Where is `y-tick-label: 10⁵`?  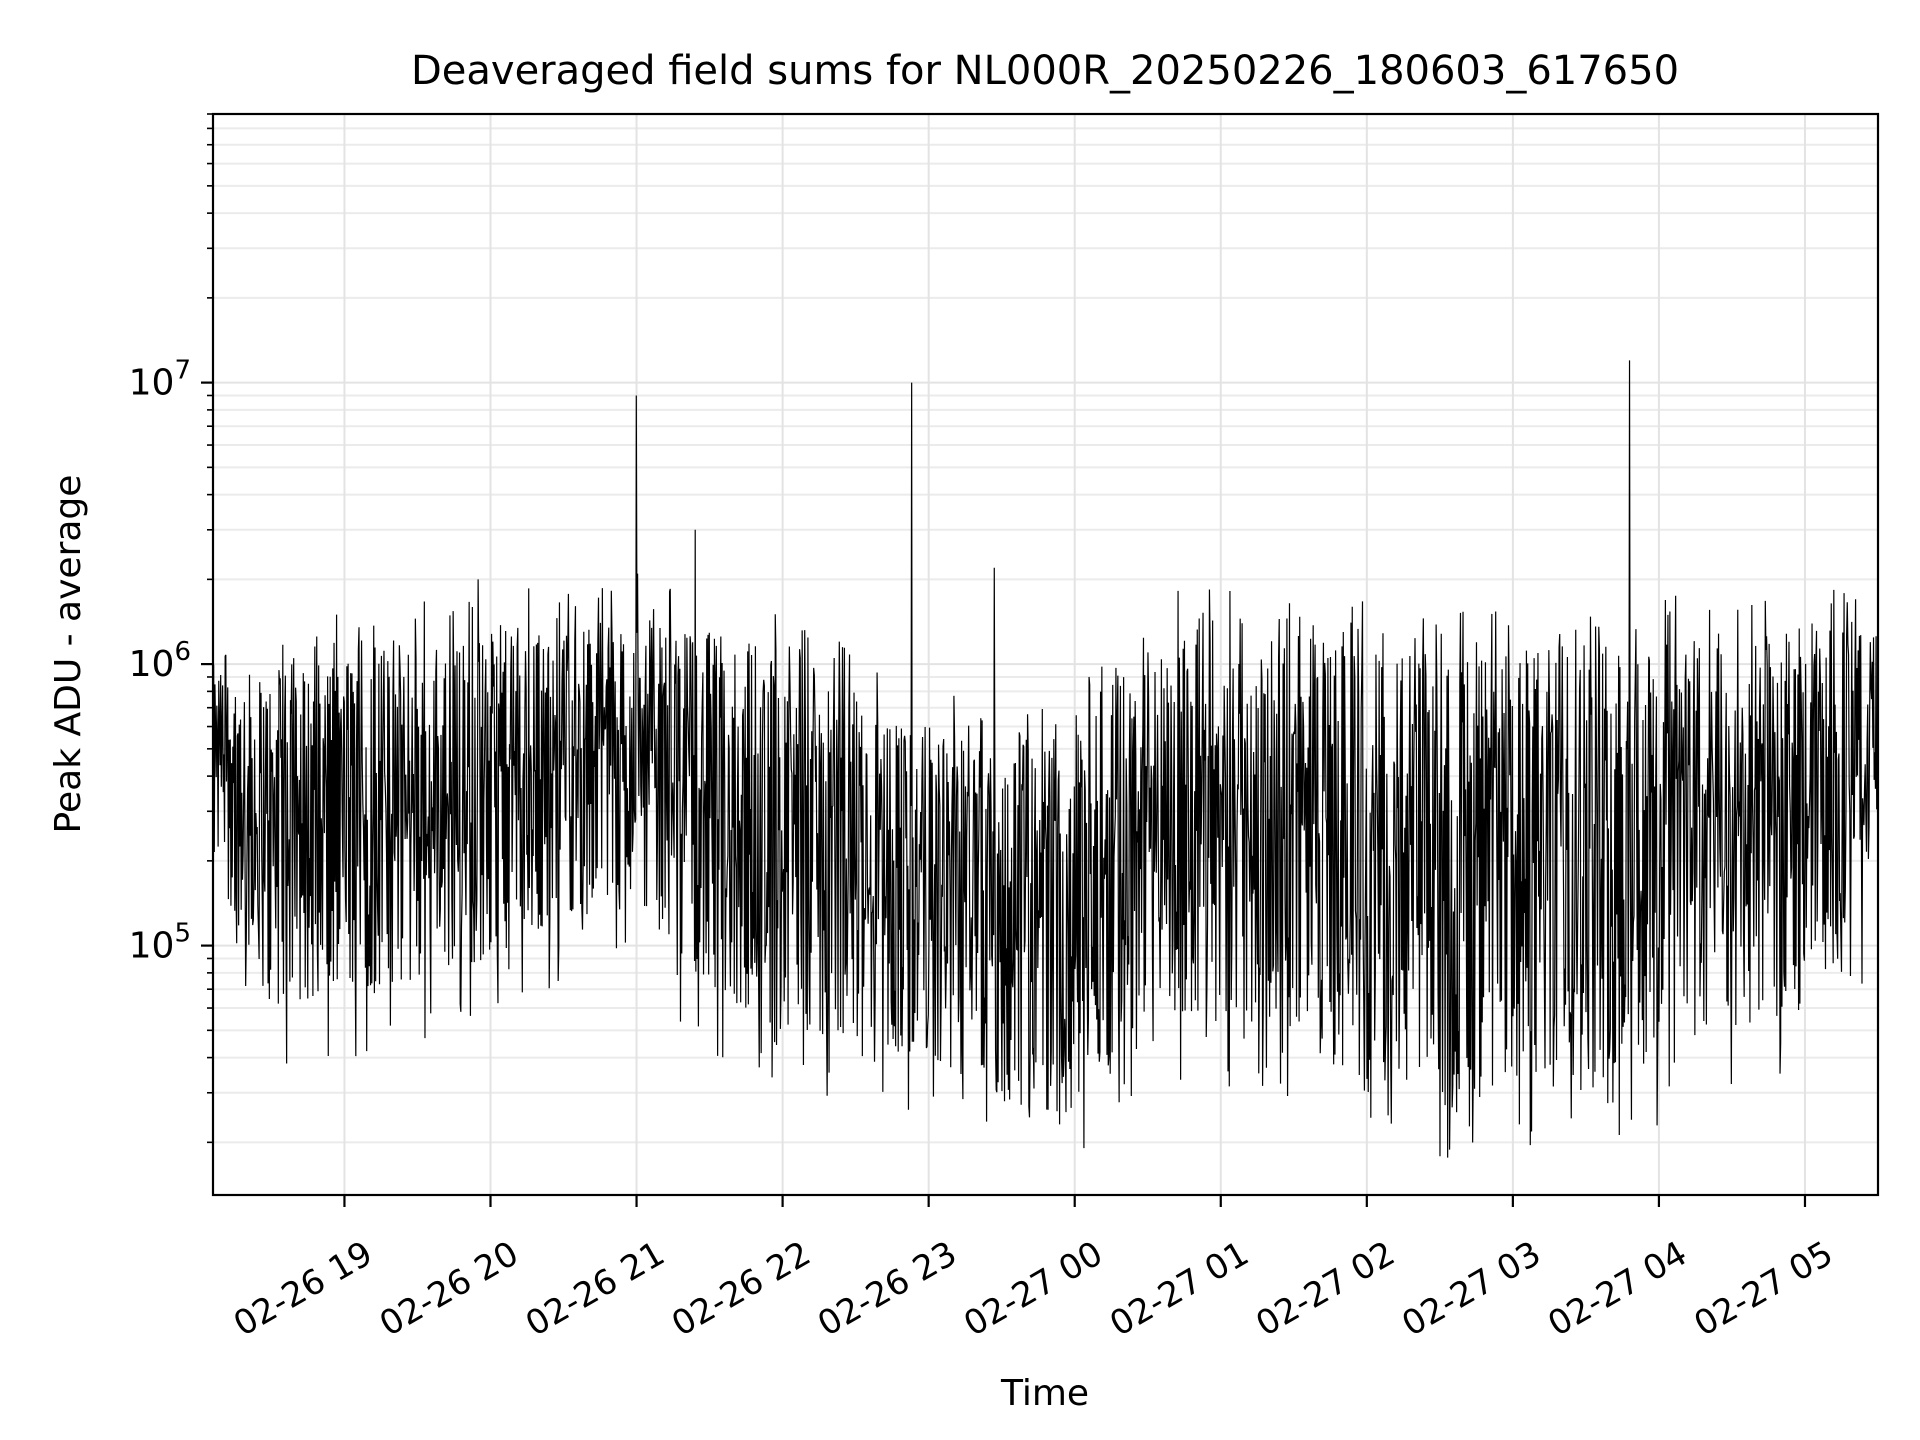
y-tick-label: 10⁵ is located at coordinates (160, 943).